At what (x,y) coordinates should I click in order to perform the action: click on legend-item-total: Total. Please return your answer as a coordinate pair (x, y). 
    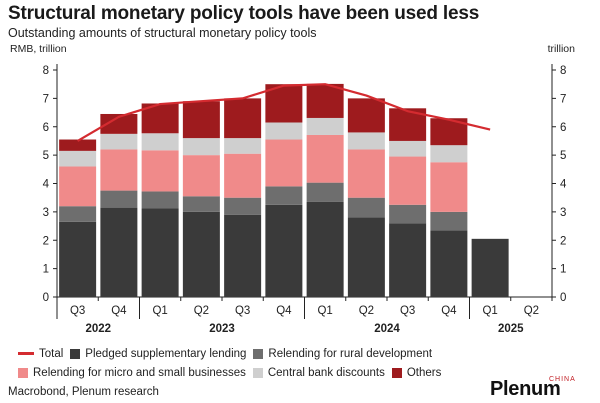
    Looking at the image, I should click on (40, 354).